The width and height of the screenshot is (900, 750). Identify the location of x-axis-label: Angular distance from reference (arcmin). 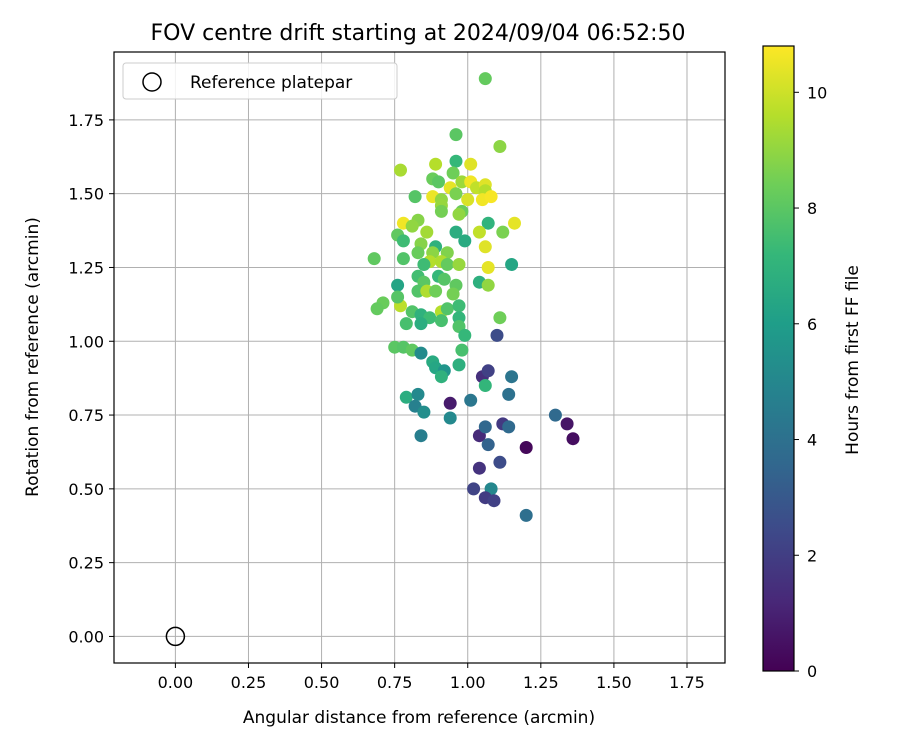
(419, 718).